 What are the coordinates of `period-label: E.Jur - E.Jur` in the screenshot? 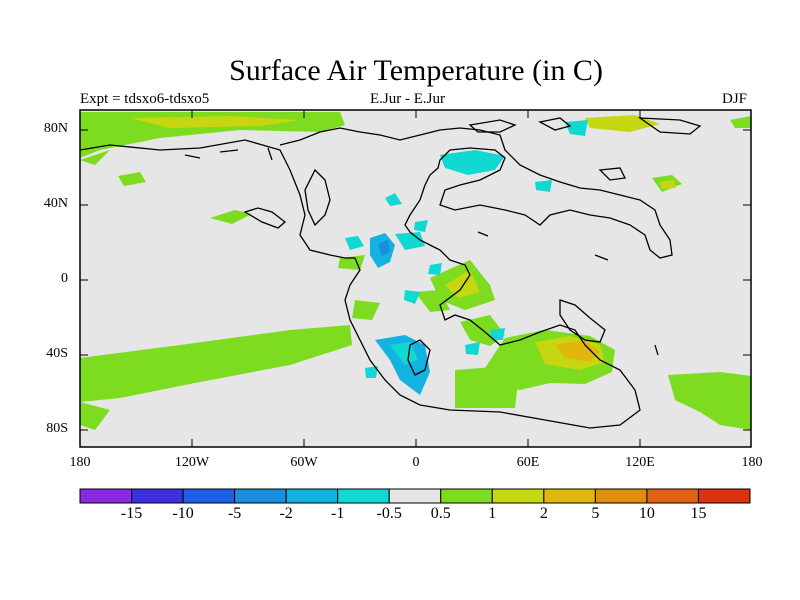 It's located at (407, 99).